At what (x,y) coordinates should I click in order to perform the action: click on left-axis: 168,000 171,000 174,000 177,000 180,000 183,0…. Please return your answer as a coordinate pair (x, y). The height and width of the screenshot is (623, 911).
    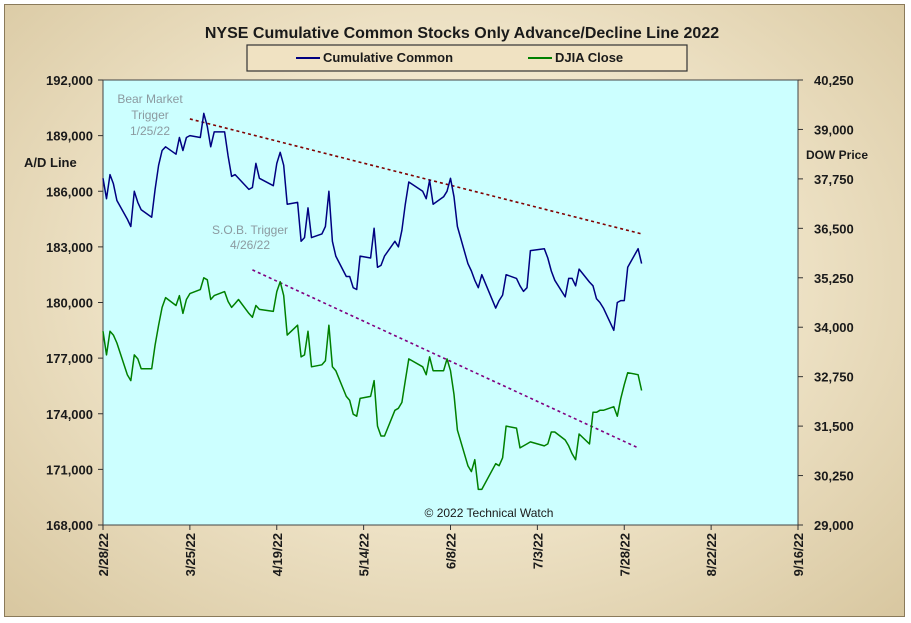
    Looking at the image, I should click on (74, 303).